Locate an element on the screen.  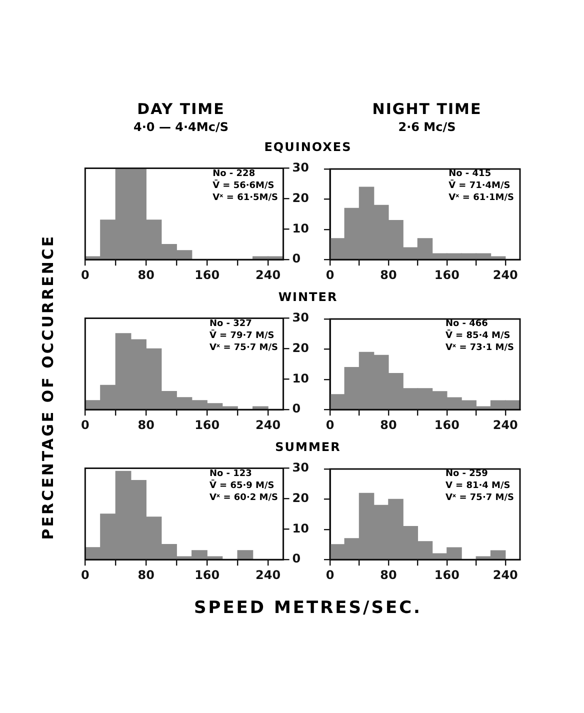
annotation: V̄ = 65·9 M/S is located at coordinates (242, 486).